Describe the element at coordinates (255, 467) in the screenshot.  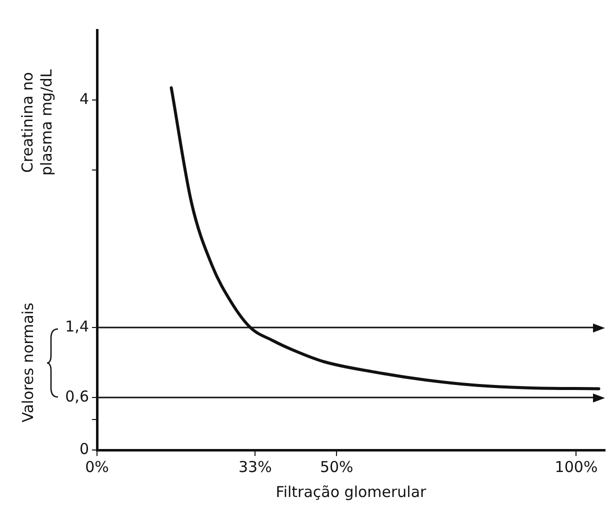
I see `x-tick-label: 33%` at that location.